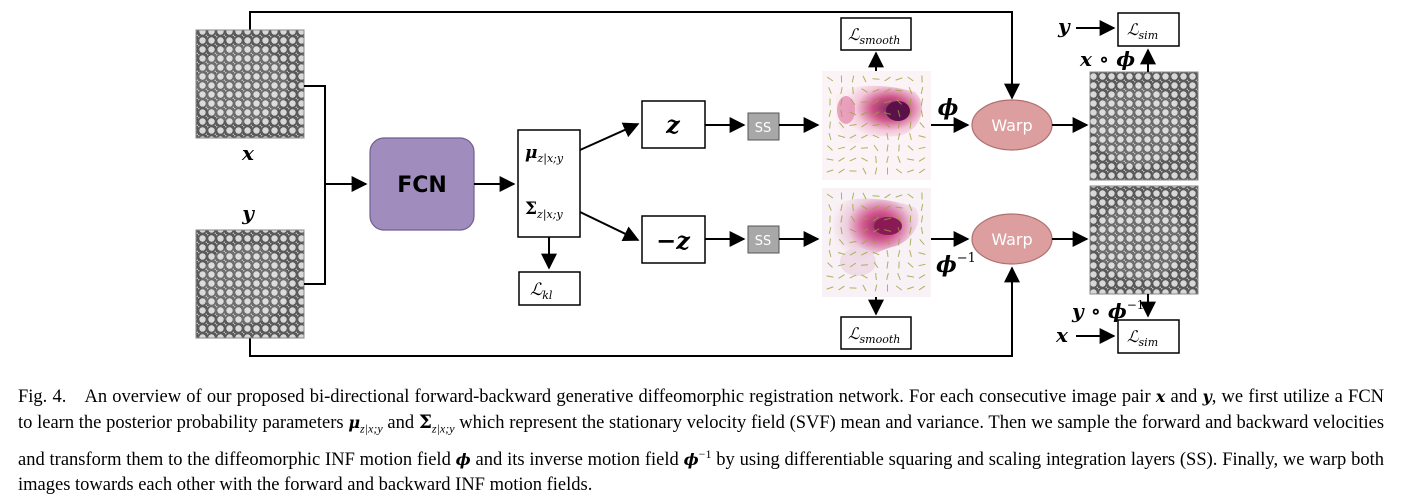  Describe the element at coordinates (1149, 35) in the screenshot. I see `loss-sim-top-sub: sim` at that location.